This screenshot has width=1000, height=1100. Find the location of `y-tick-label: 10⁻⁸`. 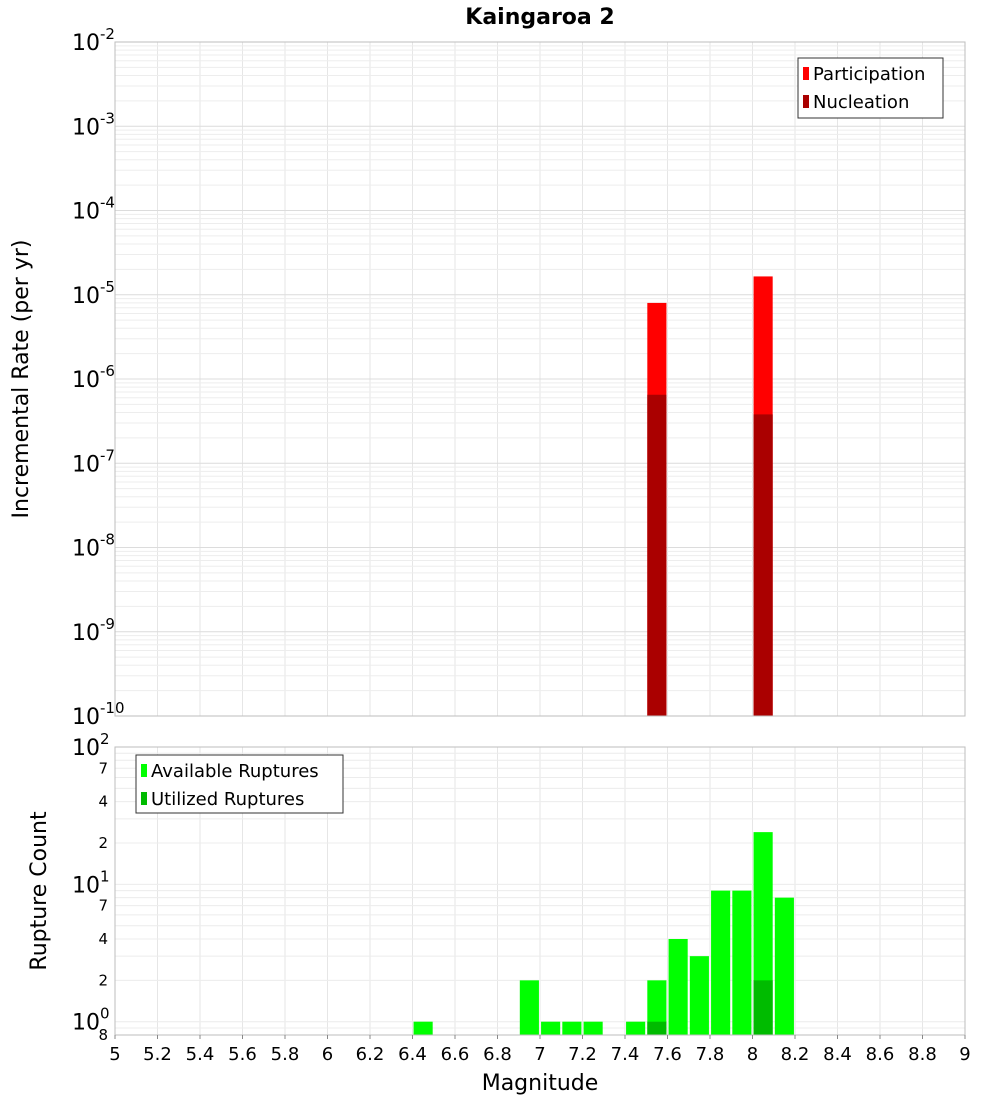

y-tick-label: 10⁻⁸ is located at coordinates (93, 546).